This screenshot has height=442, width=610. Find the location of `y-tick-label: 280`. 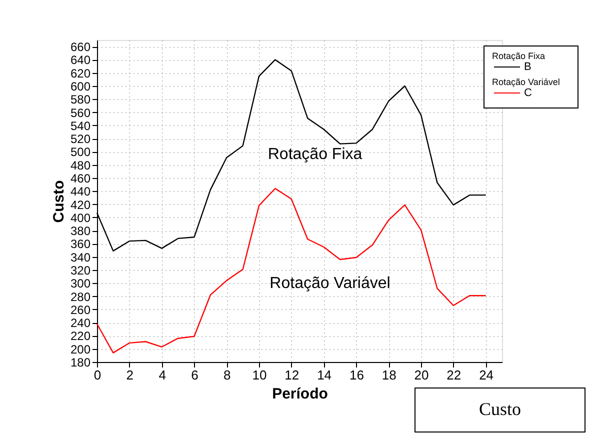

y-tick-label: 280 is located at coordinates (80, 297).